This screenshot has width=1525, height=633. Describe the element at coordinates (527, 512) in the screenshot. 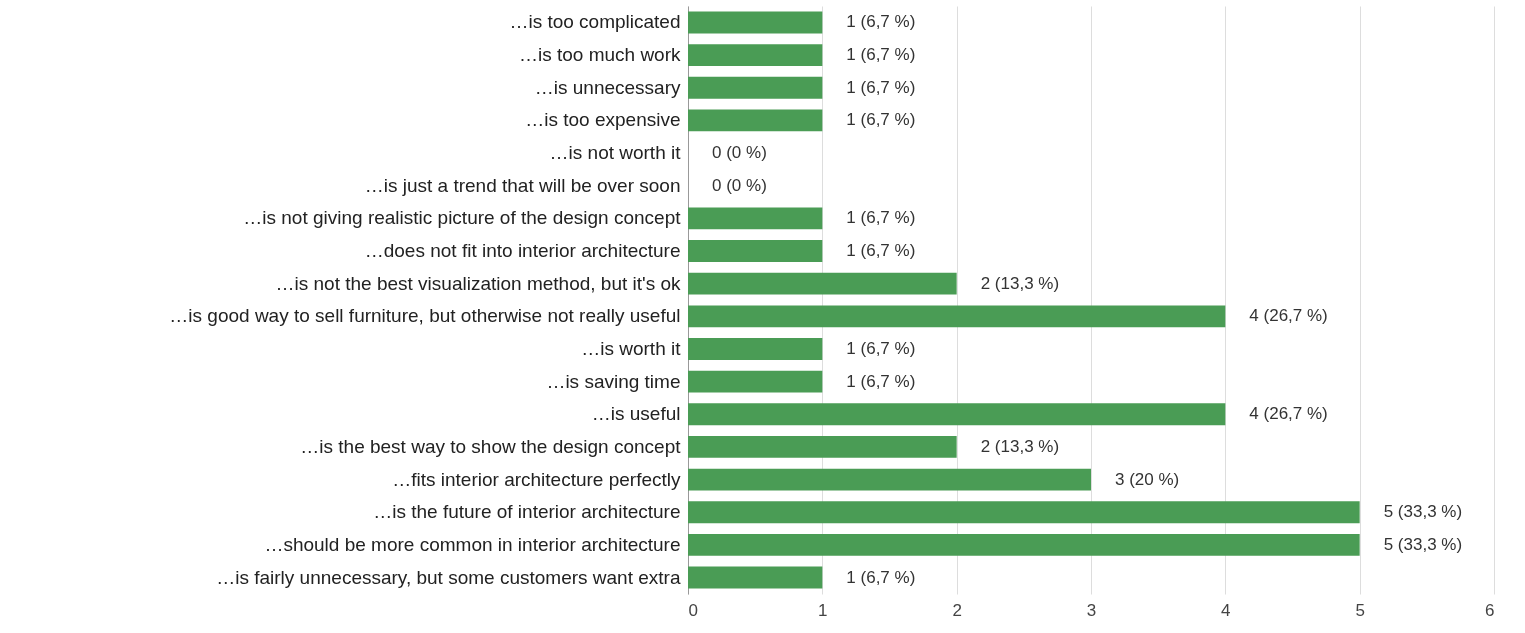

I see `y-tick-label: …is the future of interior architecture` at that location.